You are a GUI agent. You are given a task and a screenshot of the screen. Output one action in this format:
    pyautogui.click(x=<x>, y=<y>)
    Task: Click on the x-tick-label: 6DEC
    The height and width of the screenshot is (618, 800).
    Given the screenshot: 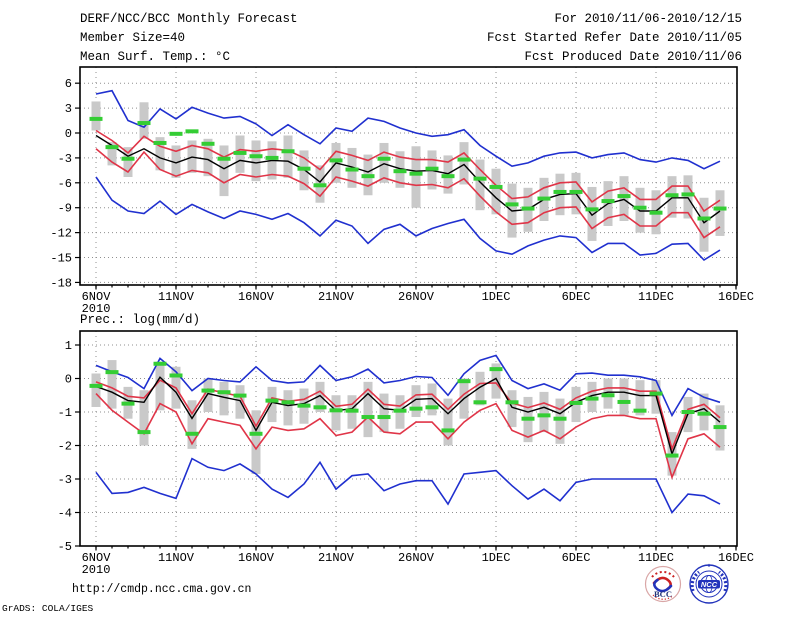 What is the action you would take?
    pyautogui.click(x=576, y=297)
    